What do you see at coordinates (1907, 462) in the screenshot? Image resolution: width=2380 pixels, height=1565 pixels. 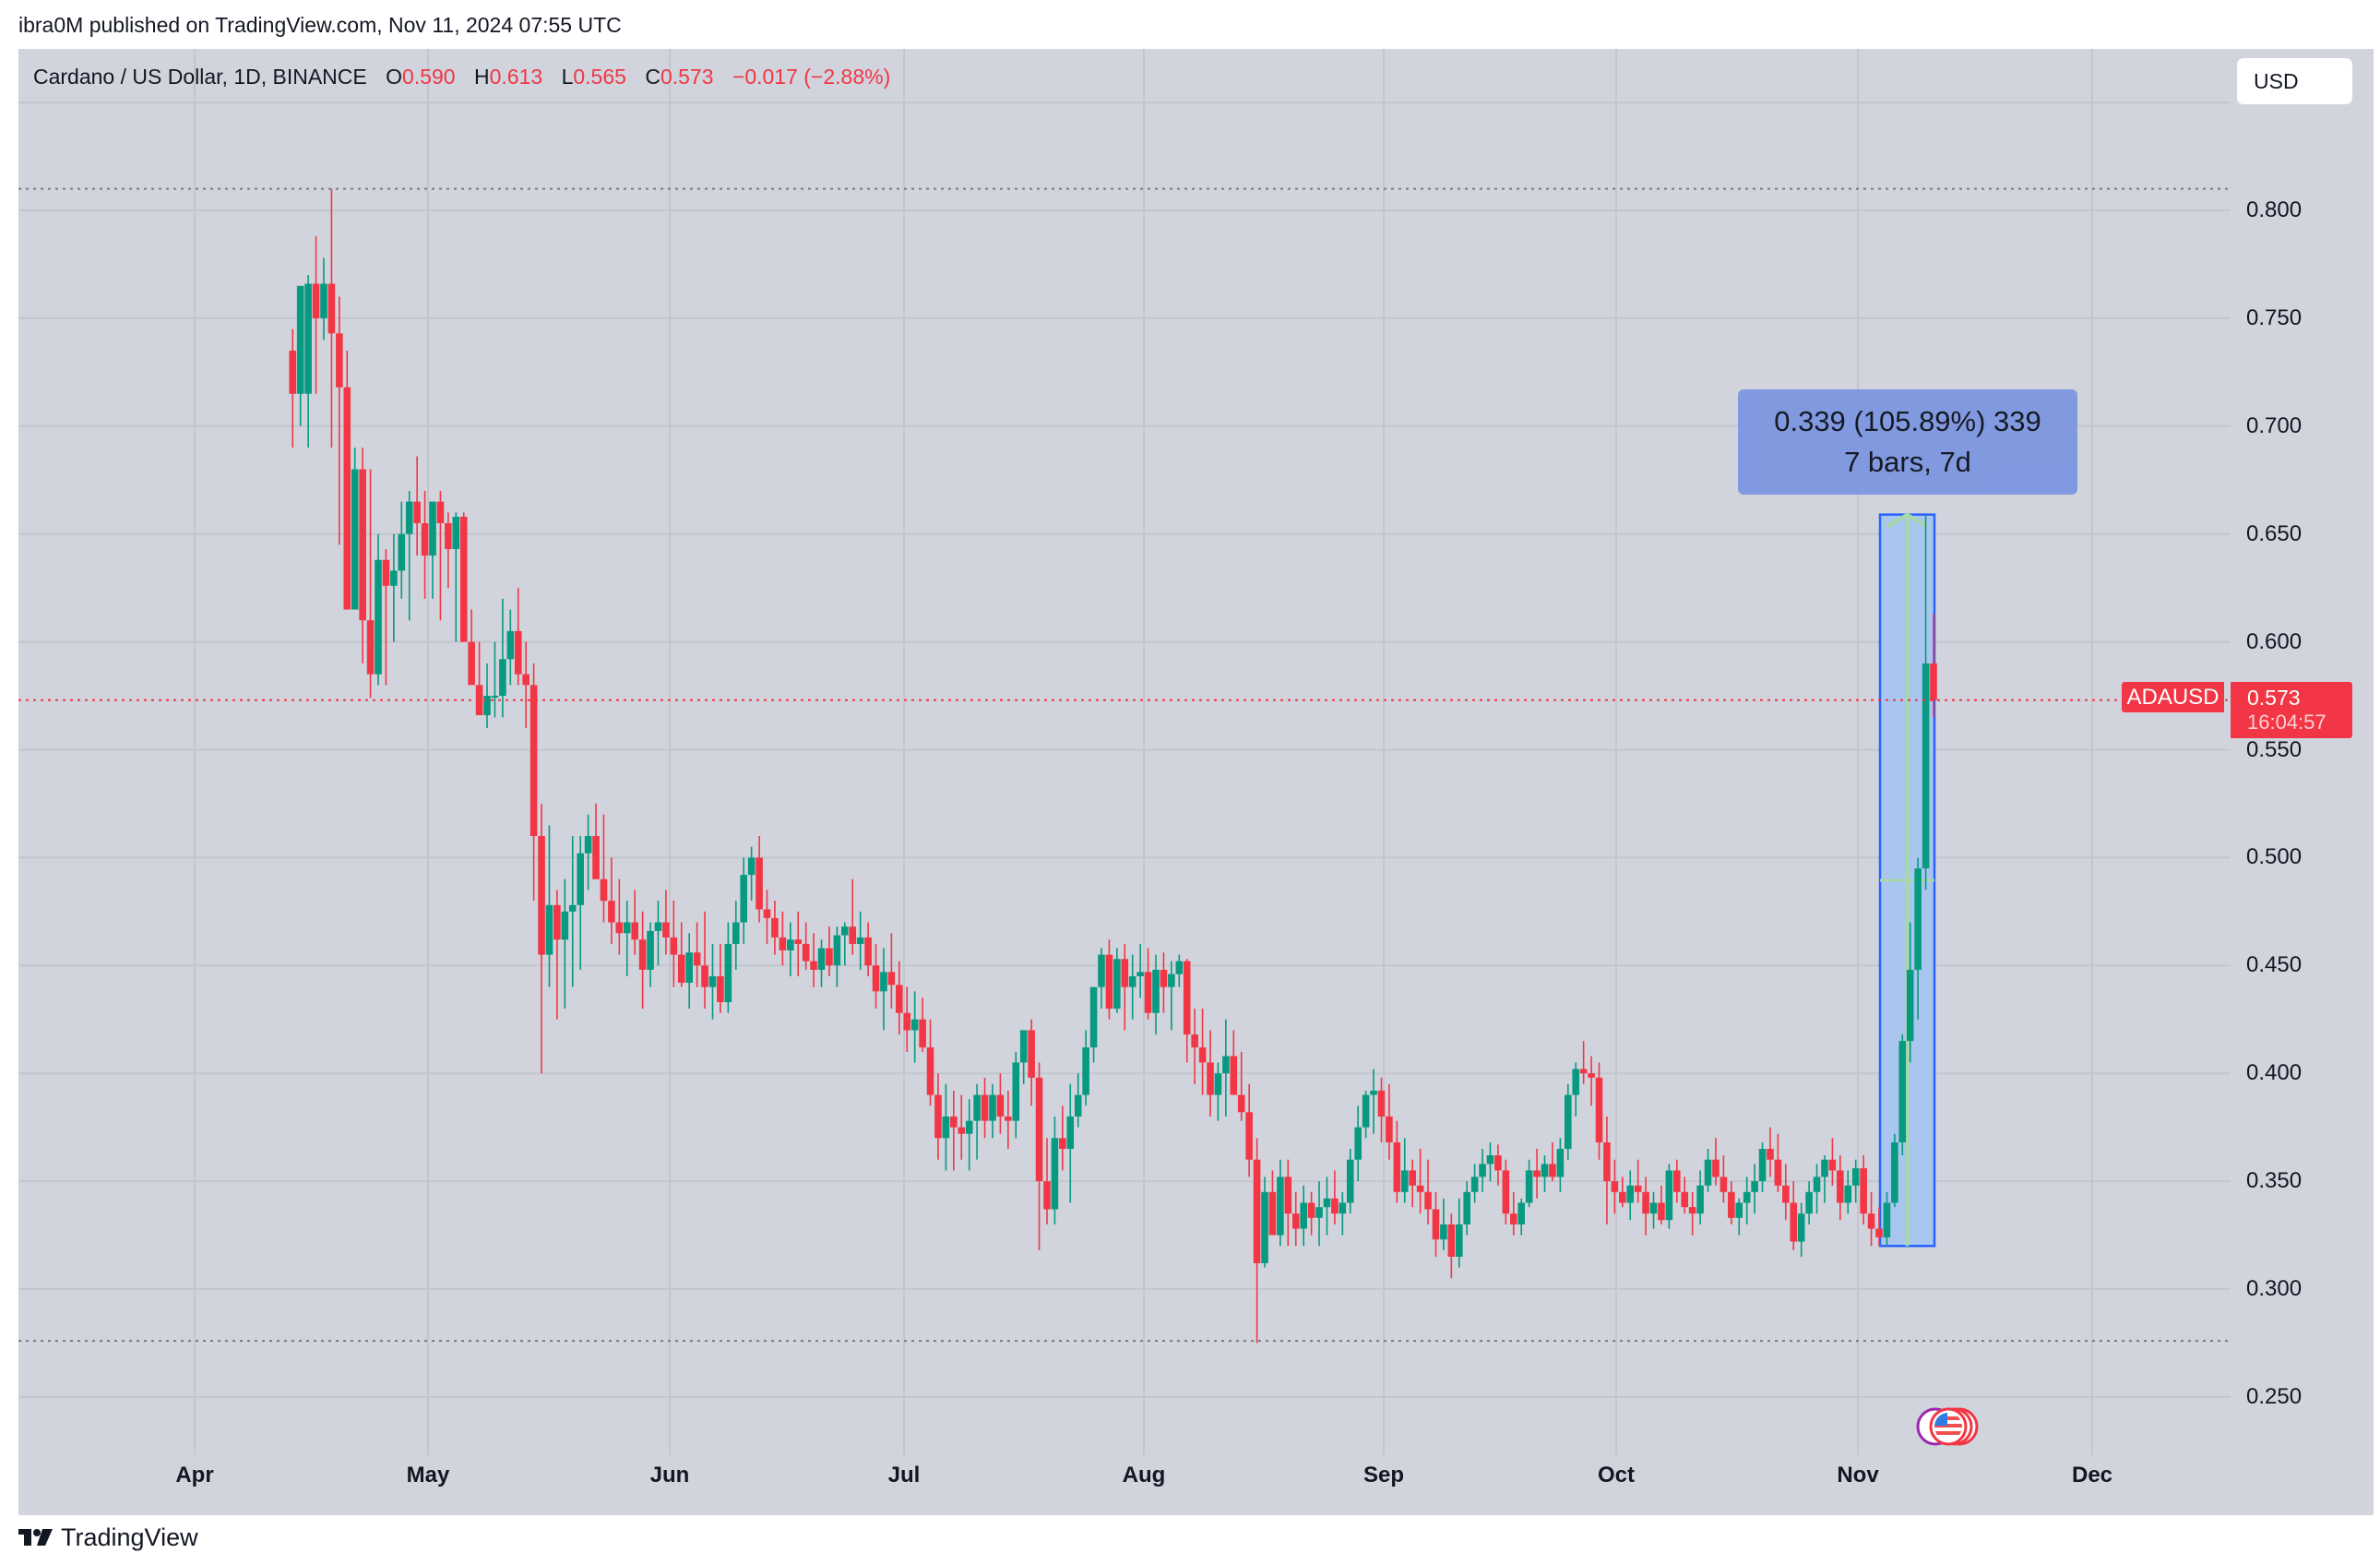 I see `measure-bars: 7 bars, 7d` at bounding box center [1907, 462].